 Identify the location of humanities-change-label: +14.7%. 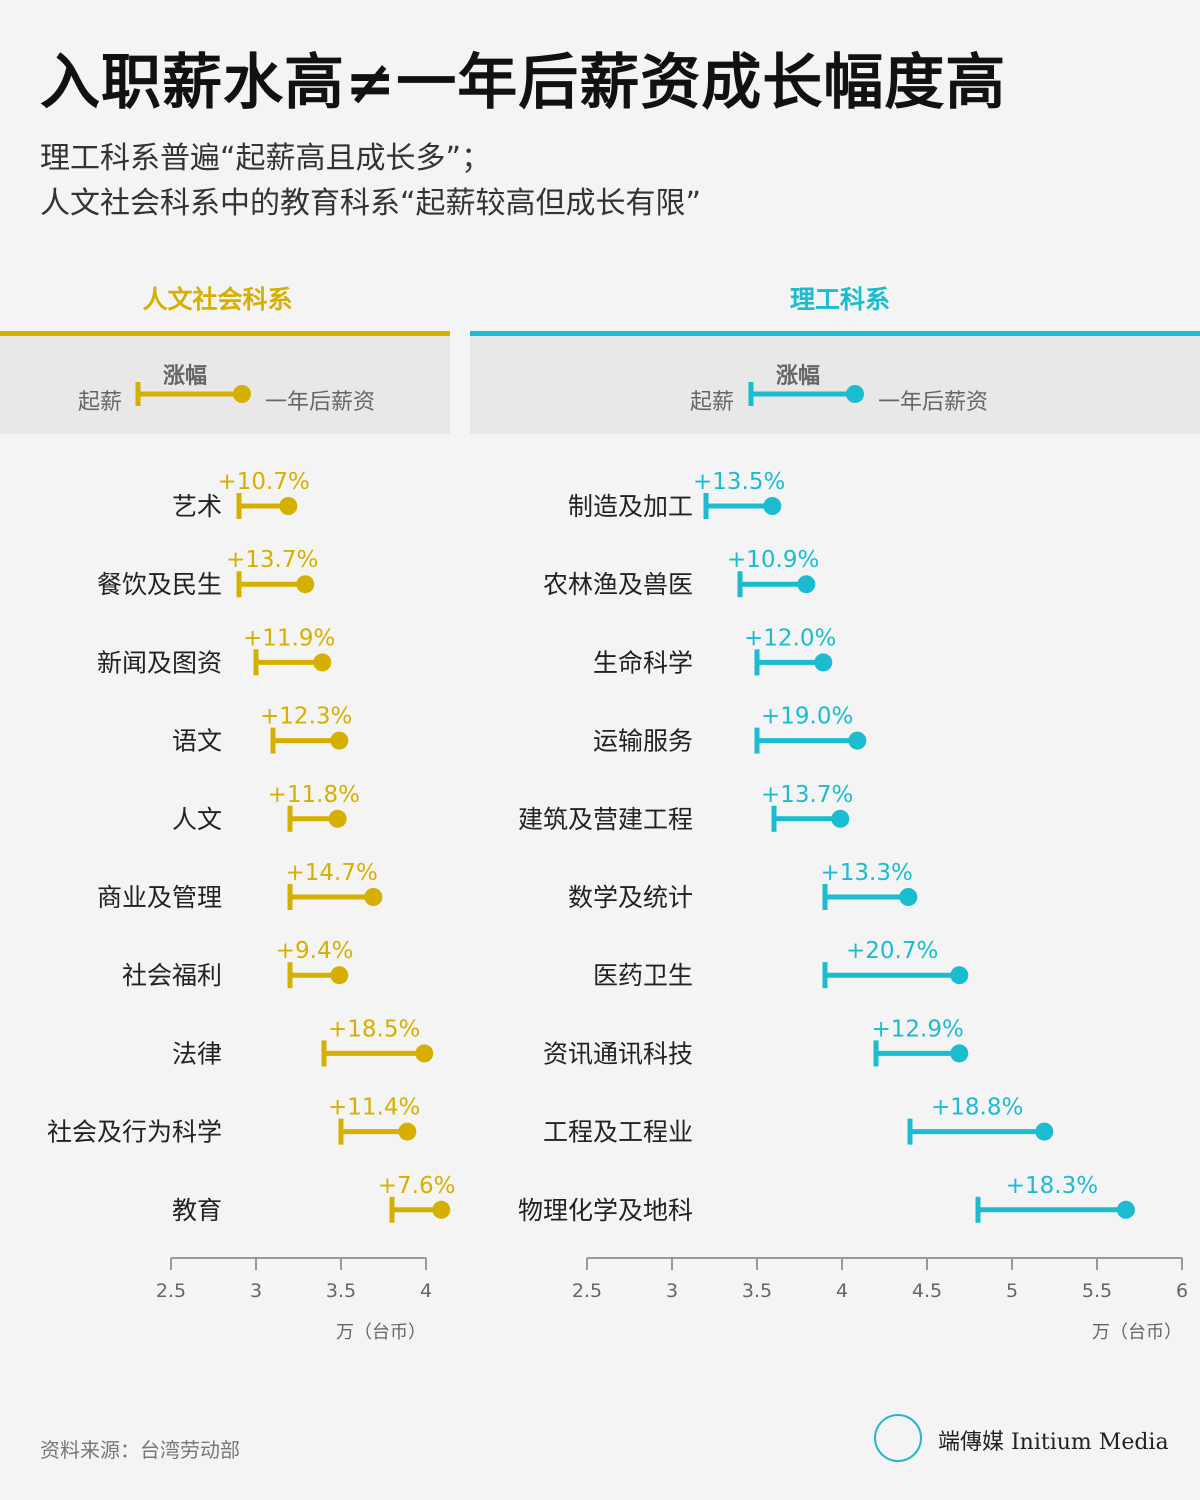
(331, 873).